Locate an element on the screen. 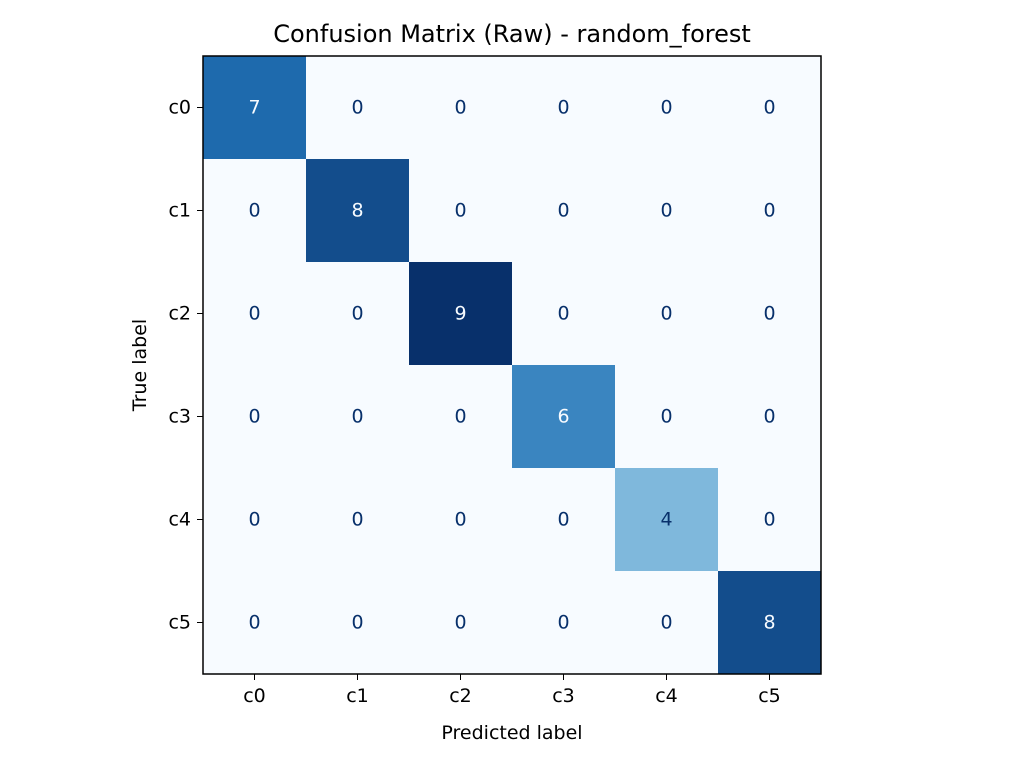 The image size is (1024, 768). heatmap-cell-c2-c3 is located at coordinates (564, 314).